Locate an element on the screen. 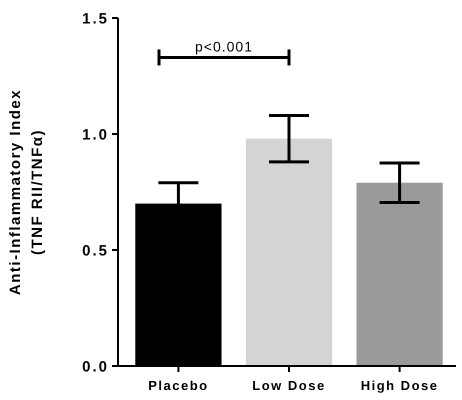 The height and width of the screenshot is (400, 462). y-tick-label: 1.0 is located at coordinates (95, 135).